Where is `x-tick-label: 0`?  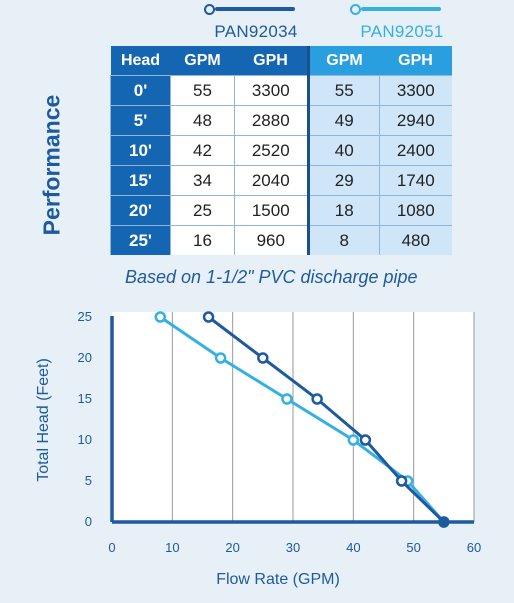
x-tick-label: 0 is located at coordinates (111, 547).